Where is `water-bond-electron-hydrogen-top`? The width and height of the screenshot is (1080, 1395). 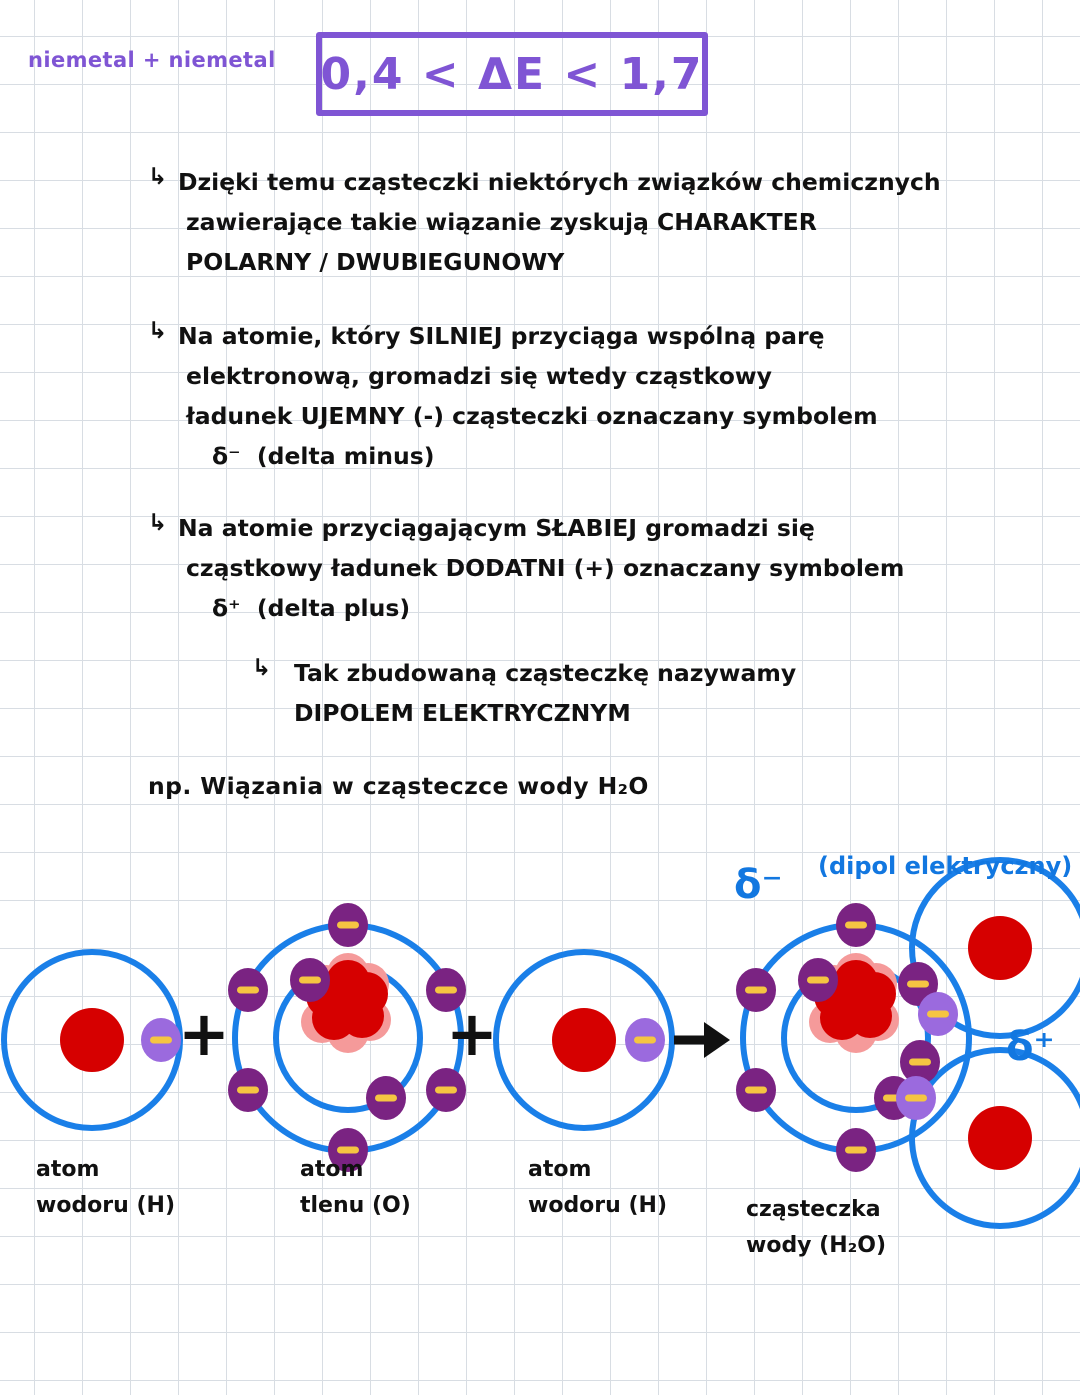
water-bond-electron-hydrogen-top is located at coordinates (938, 1014).